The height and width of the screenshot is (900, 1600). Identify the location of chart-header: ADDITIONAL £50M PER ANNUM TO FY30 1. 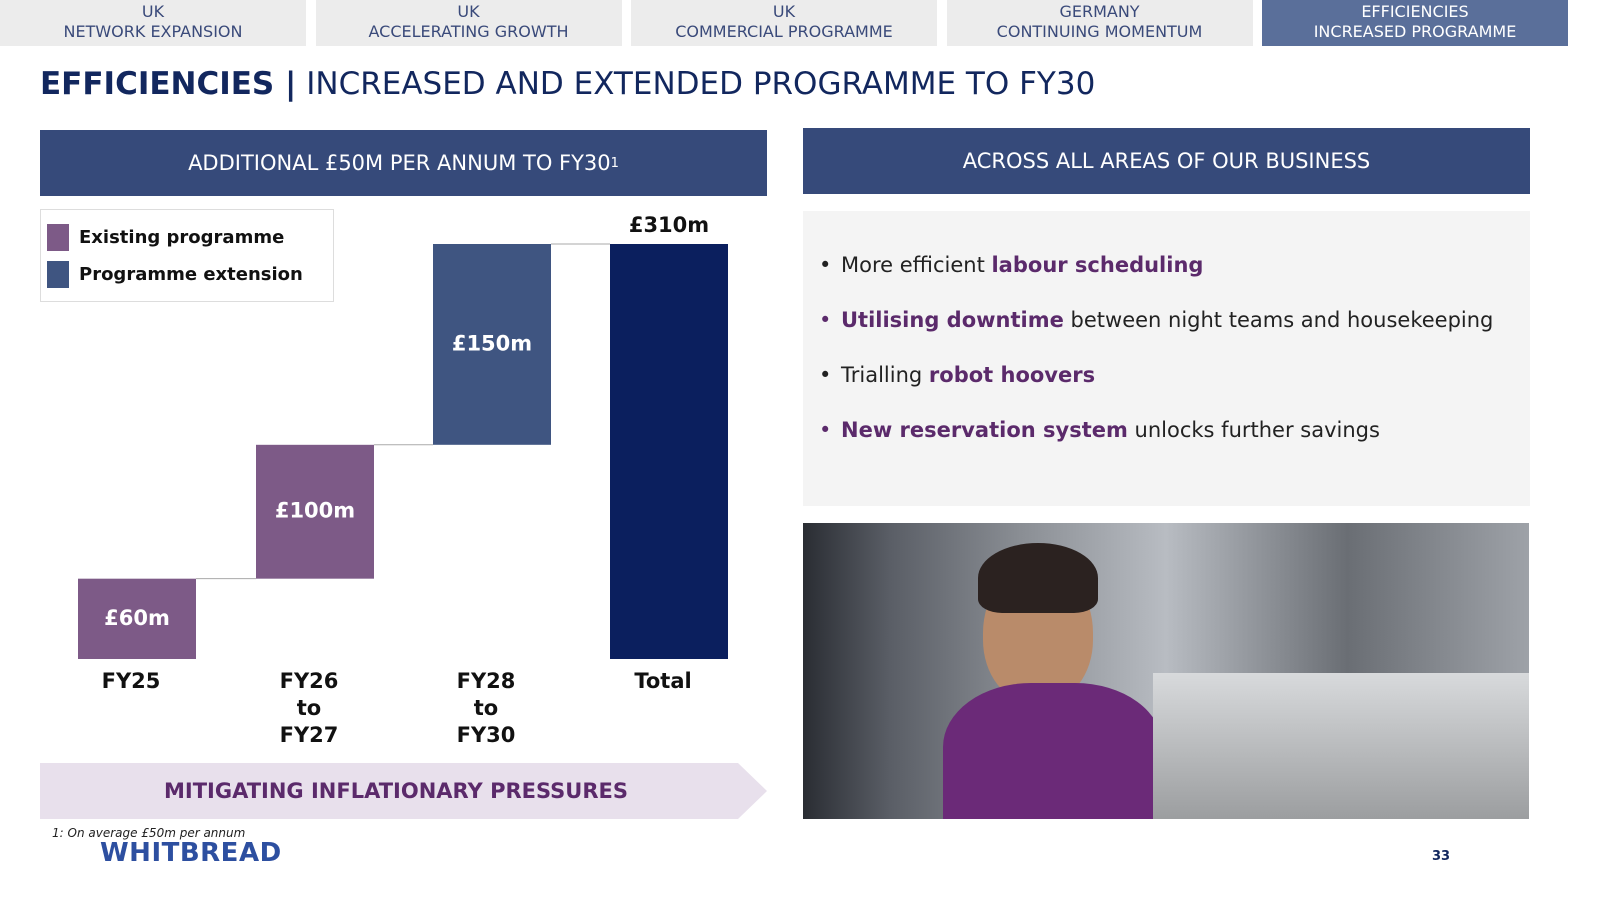
(403, 163).